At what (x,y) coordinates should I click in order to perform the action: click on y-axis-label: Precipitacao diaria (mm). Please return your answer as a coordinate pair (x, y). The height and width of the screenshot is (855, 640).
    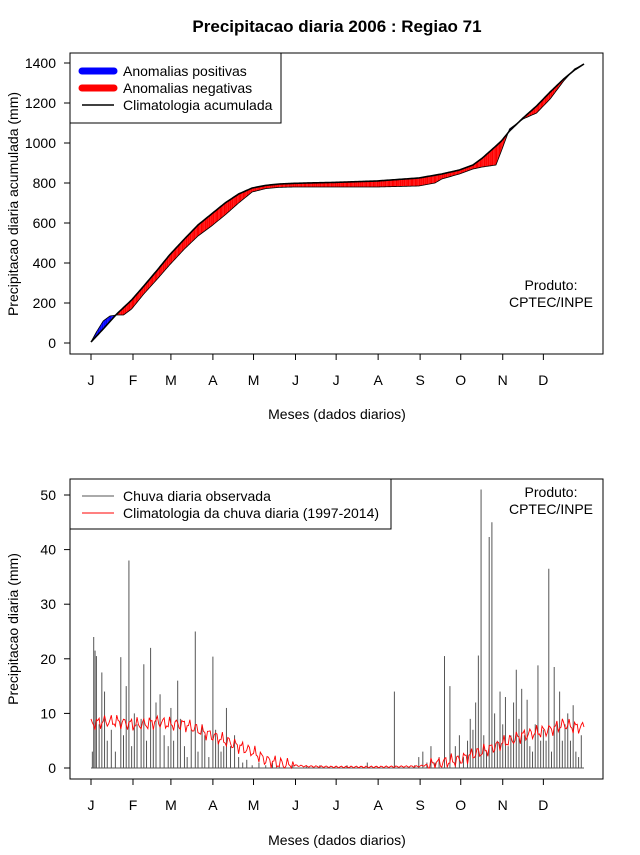
    Looking at the image, I should click on (13, 629).